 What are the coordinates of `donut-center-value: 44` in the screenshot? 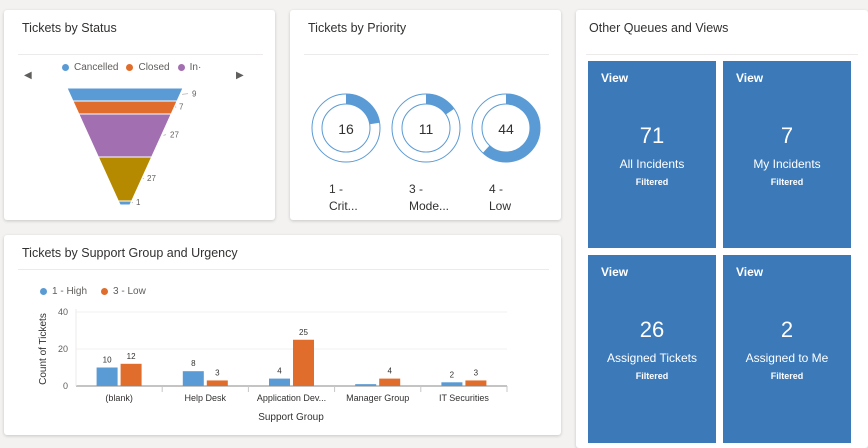 It's located at (506, 129).